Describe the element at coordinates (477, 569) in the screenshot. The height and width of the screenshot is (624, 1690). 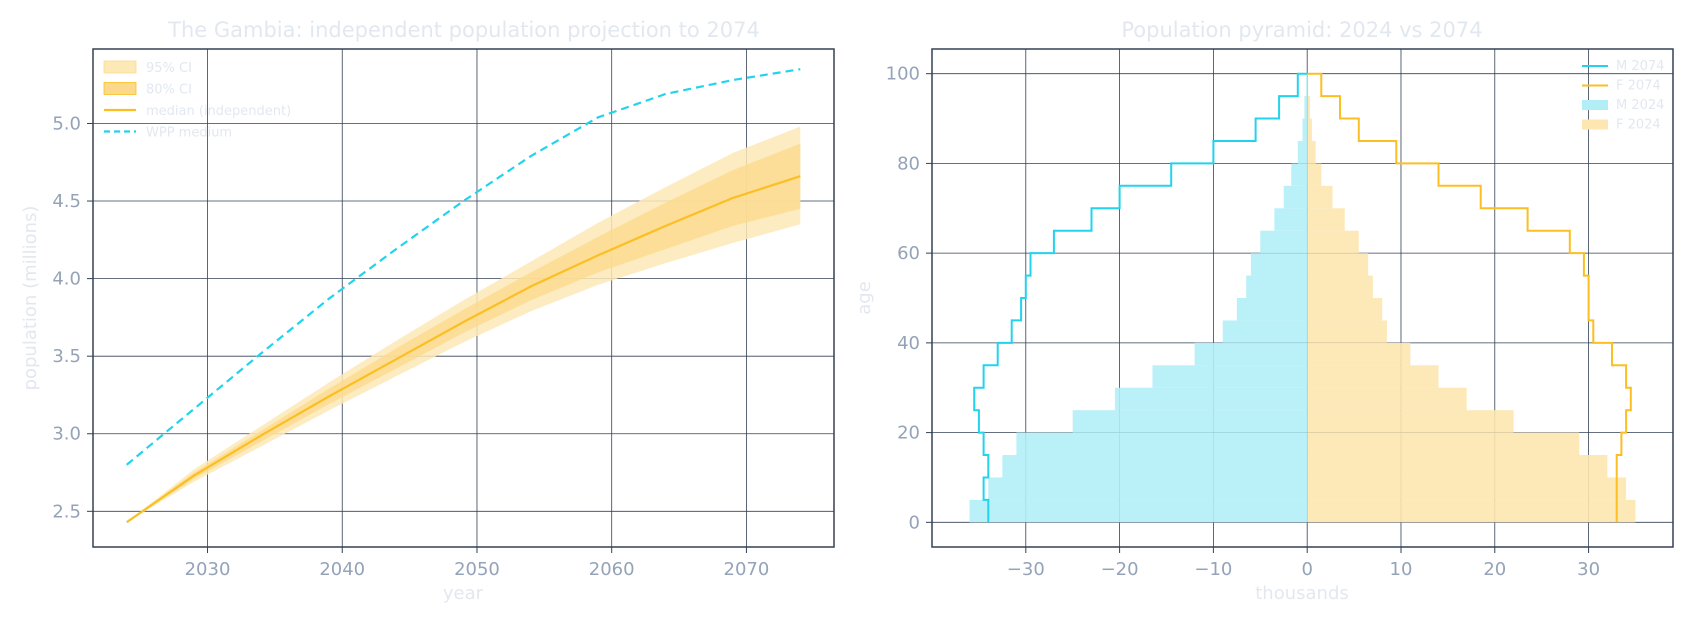
I see `projection-x-tick-label: 2050` at that location.